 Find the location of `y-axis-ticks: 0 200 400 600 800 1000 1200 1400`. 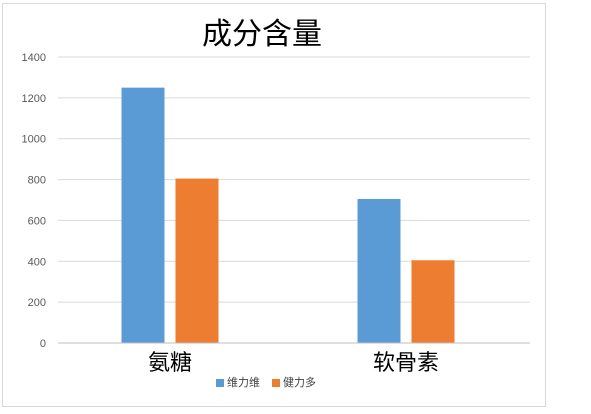

y-axis-ticks: 0 200 400 600 800 1000 1200 1400 is located at coordinates (34, 201).